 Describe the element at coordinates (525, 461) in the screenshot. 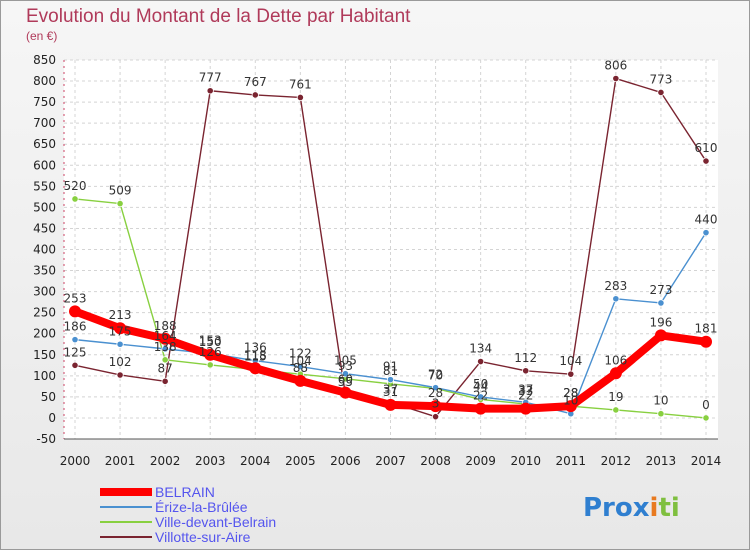

I see `x-tick-label: 2010` at that location.